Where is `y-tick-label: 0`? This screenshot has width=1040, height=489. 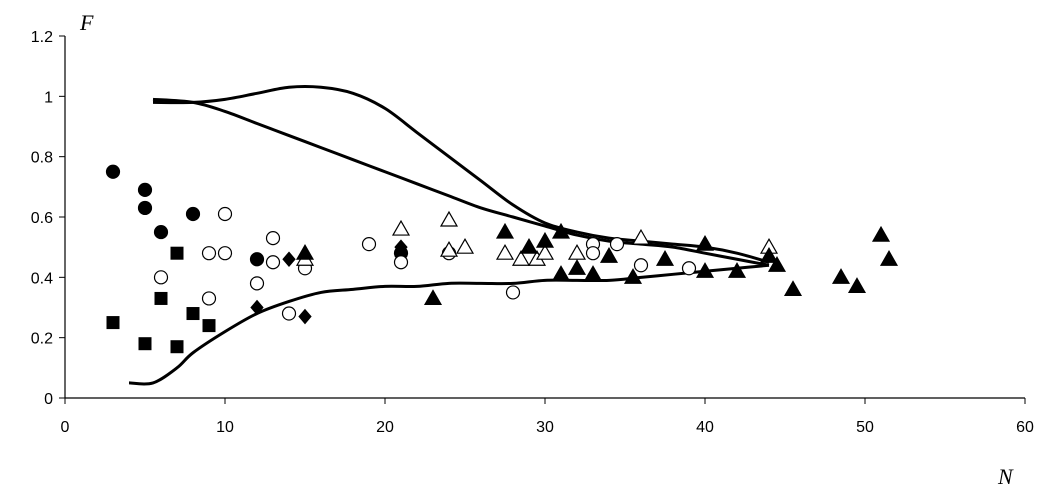 y-tick-label: 0 is located at coordinates (48, 399).